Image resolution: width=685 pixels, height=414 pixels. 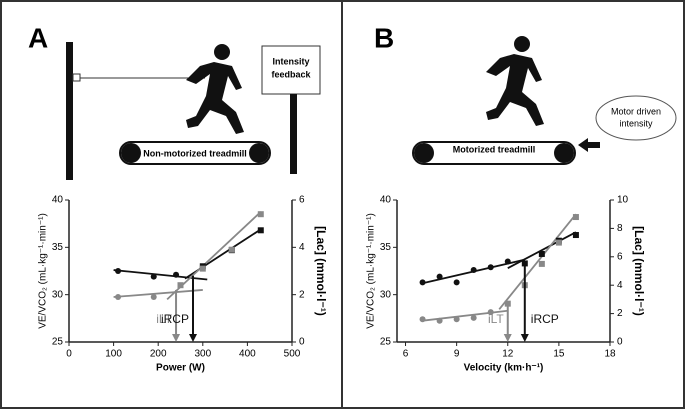 I want to click on motor-text: Motor driven, so click(x=636, y=111).